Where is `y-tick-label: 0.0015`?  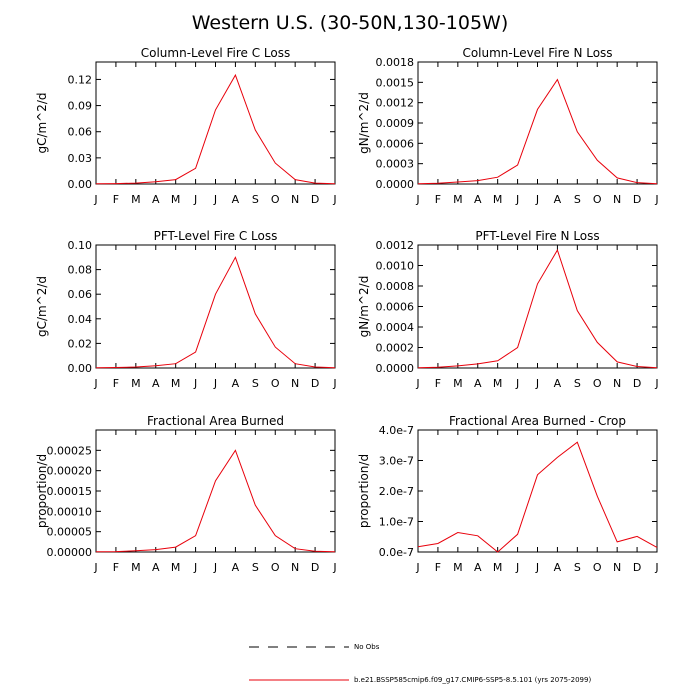 y-tick-label: 0.0015 is located at coordinates (395, 82).